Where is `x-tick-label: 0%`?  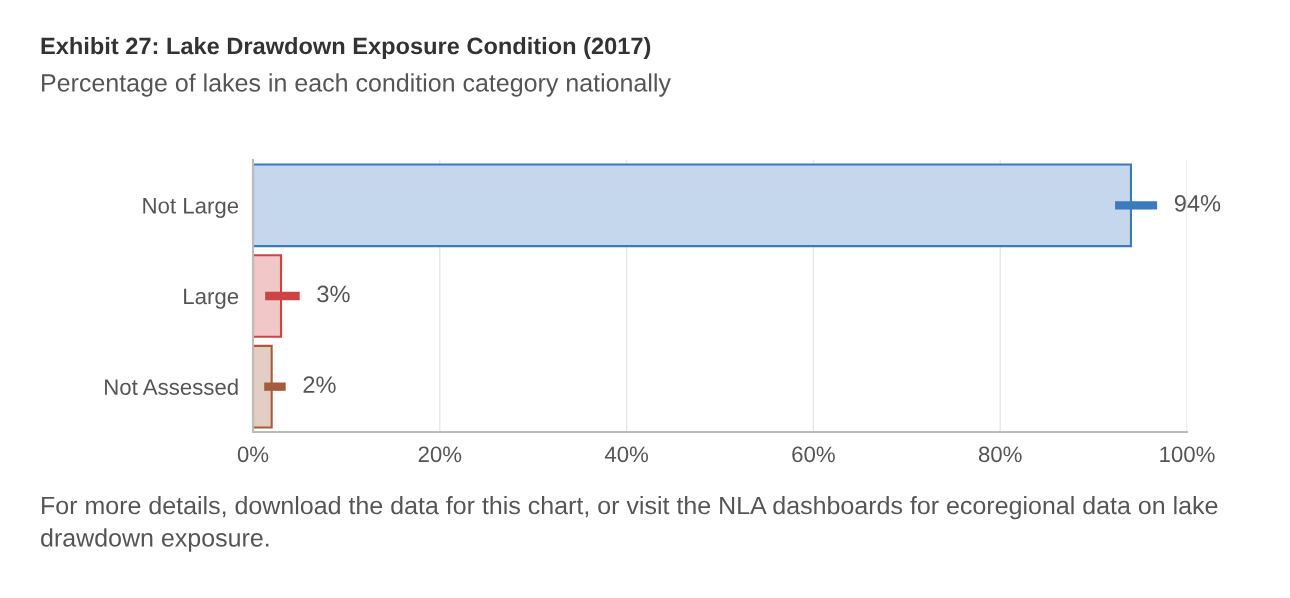
x-tick-label: 0% is located at coordinates (253, 454).